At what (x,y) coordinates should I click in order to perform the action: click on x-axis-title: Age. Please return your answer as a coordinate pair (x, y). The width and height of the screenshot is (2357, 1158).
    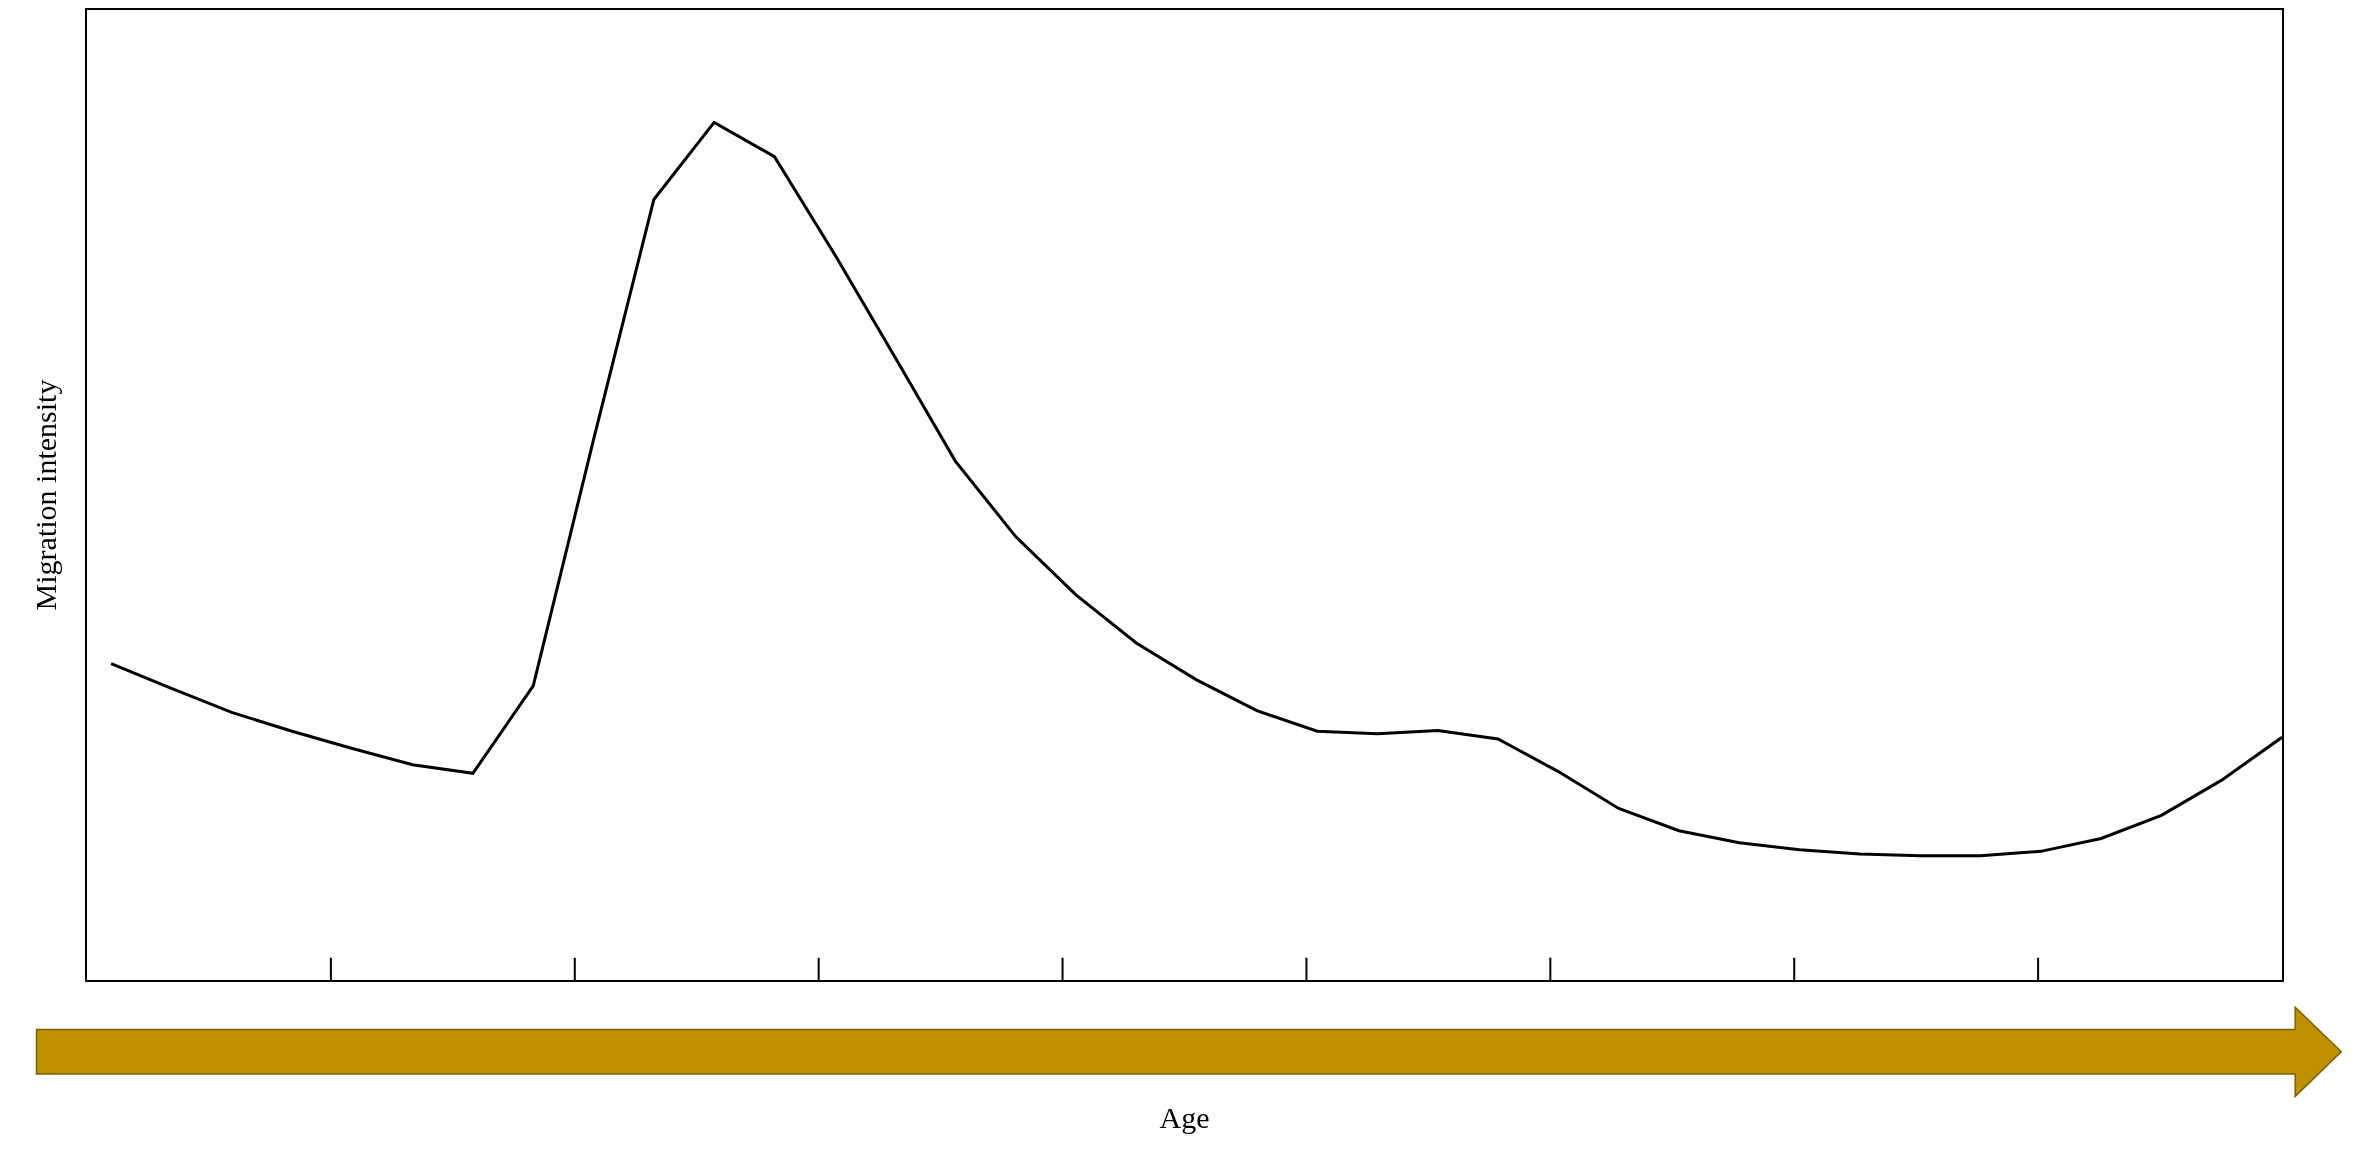
    Looking at the image, I should click on (1184, 1117).